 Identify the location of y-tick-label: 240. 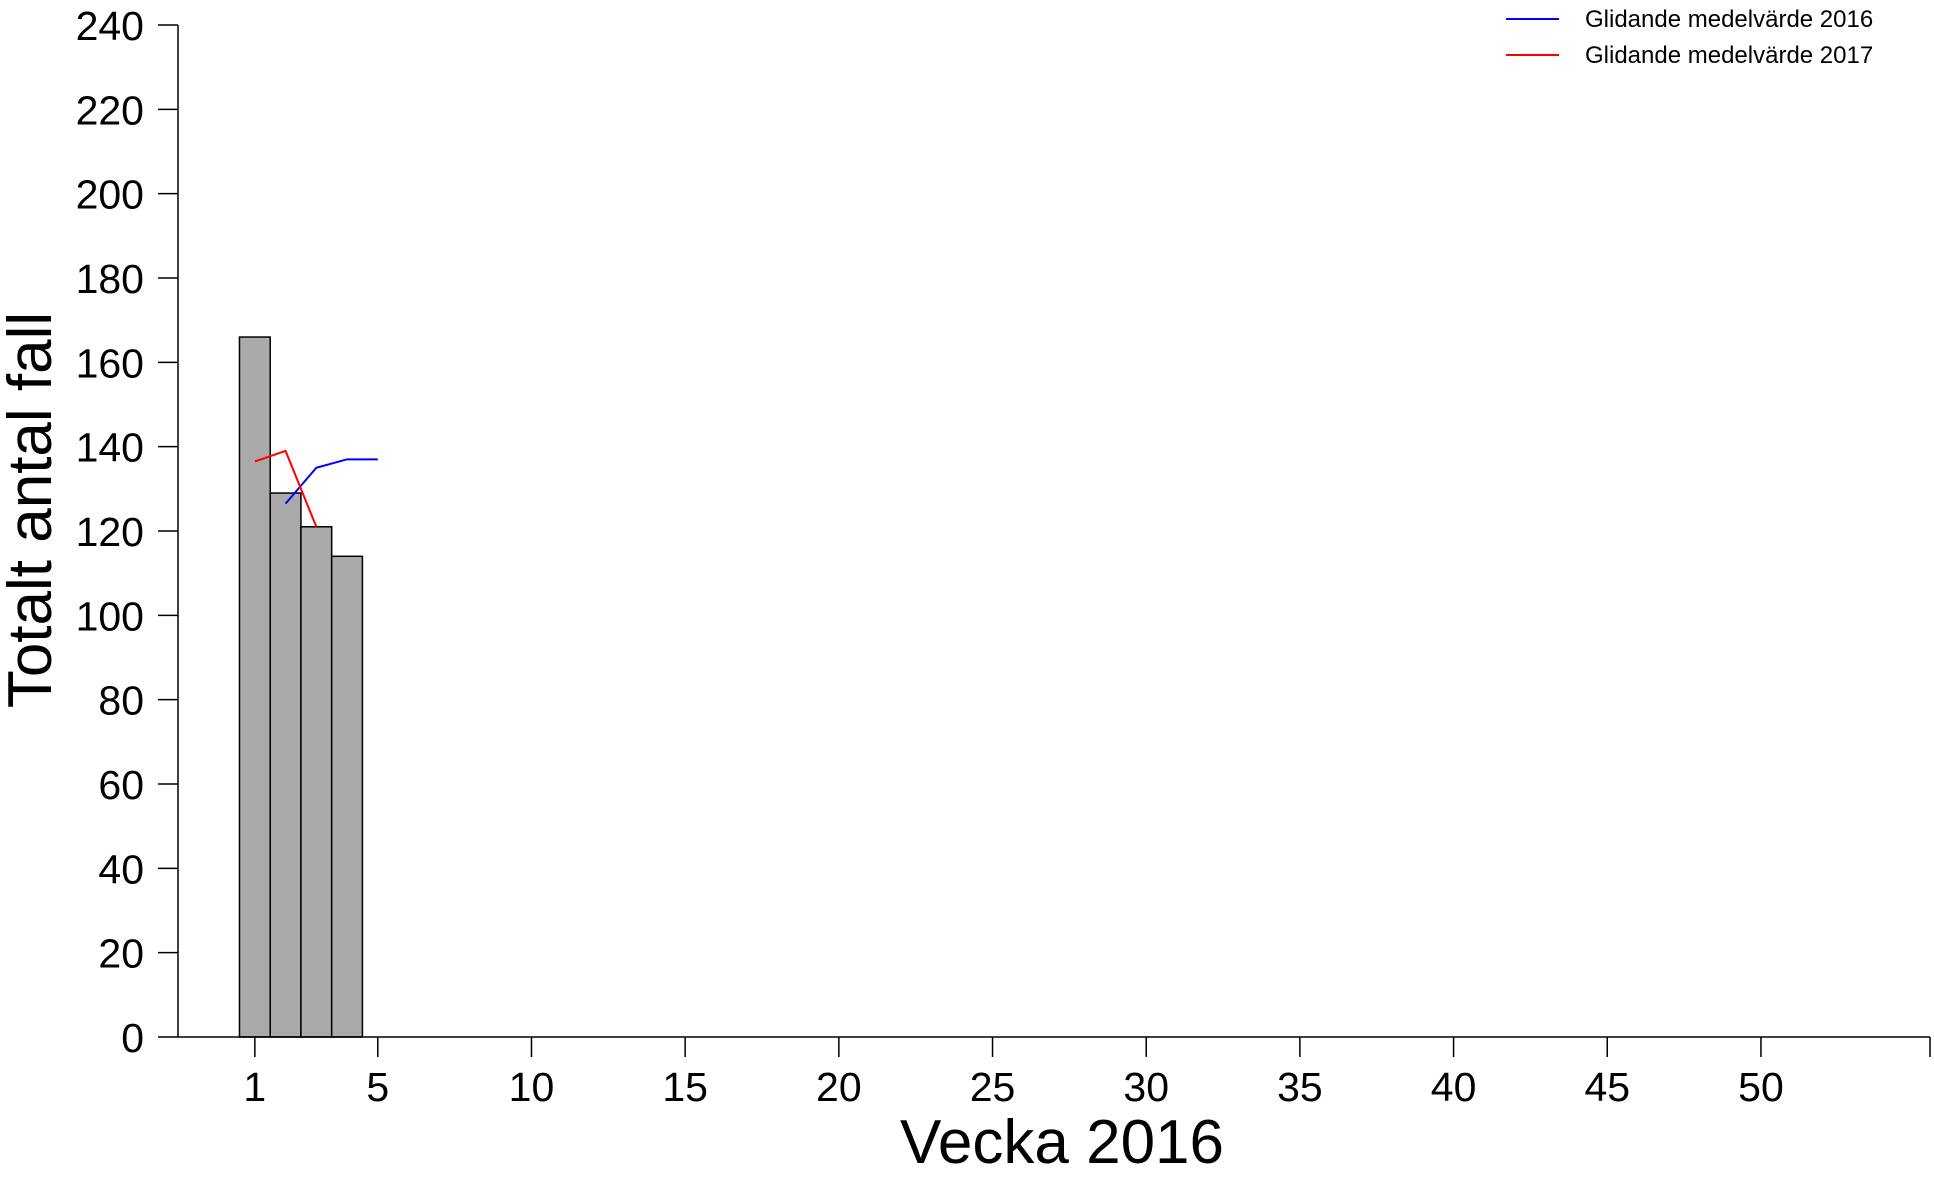
(110, 26).